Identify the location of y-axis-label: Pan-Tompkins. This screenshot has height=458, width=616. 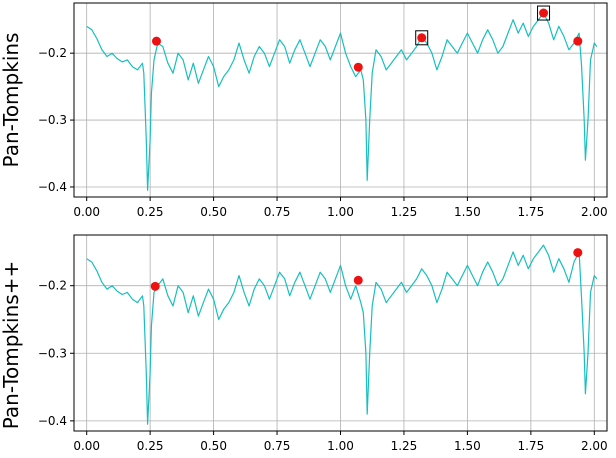
(11, 100).